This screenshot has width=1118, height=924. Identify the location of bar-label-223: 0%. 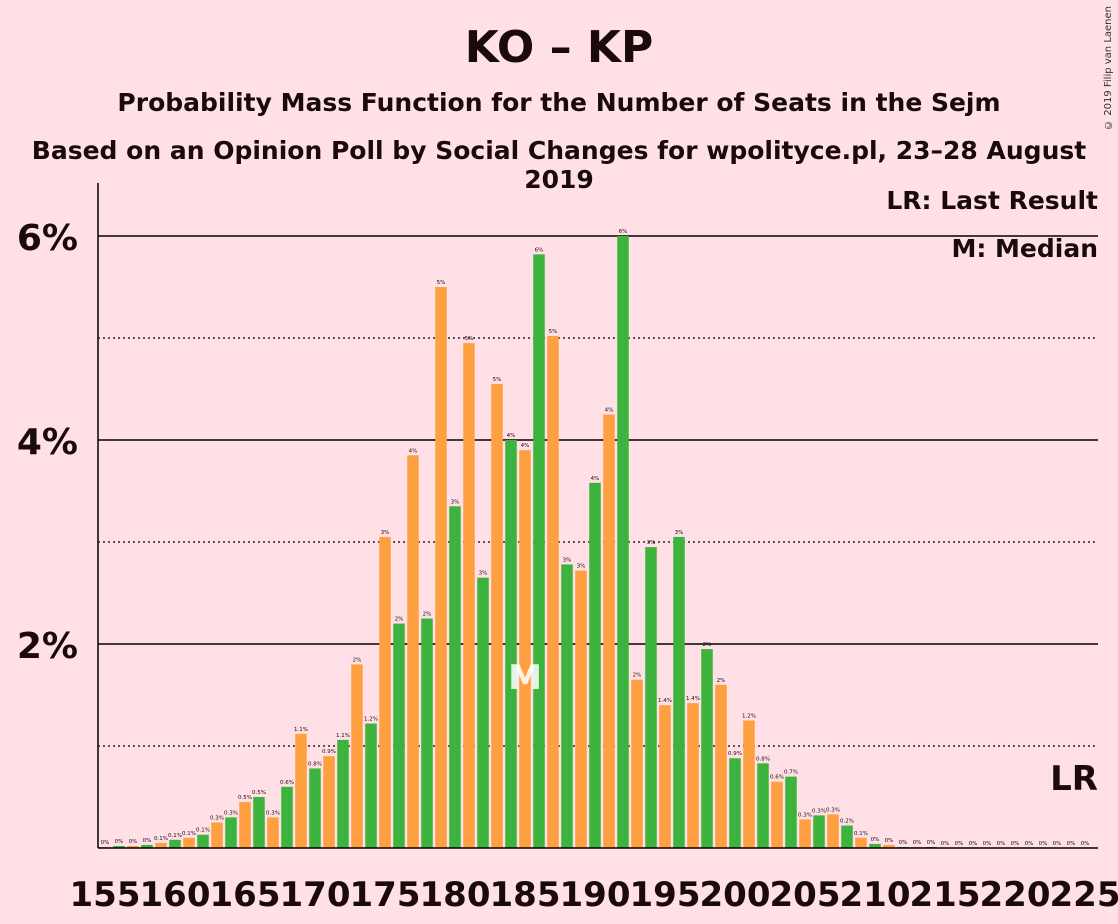
(1057, 844).